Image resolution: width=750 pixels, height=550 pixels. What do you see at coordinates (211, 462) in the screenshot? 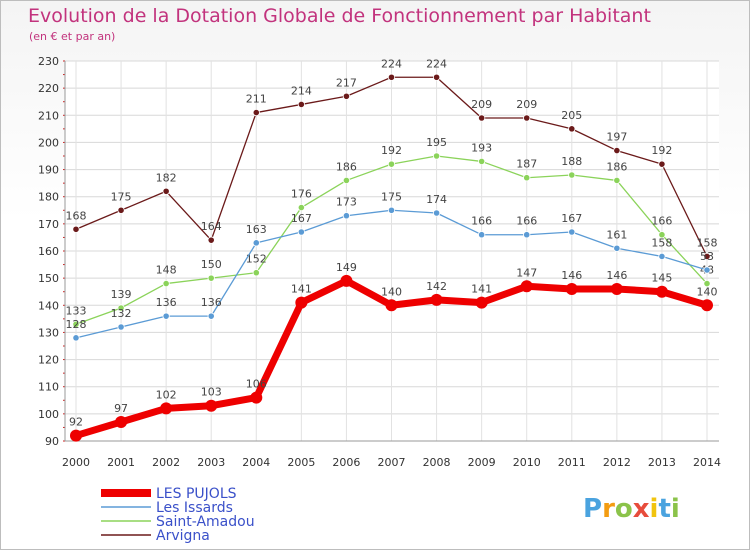
I see `x-tick-label: 2003` at bounding box center [211, 462].